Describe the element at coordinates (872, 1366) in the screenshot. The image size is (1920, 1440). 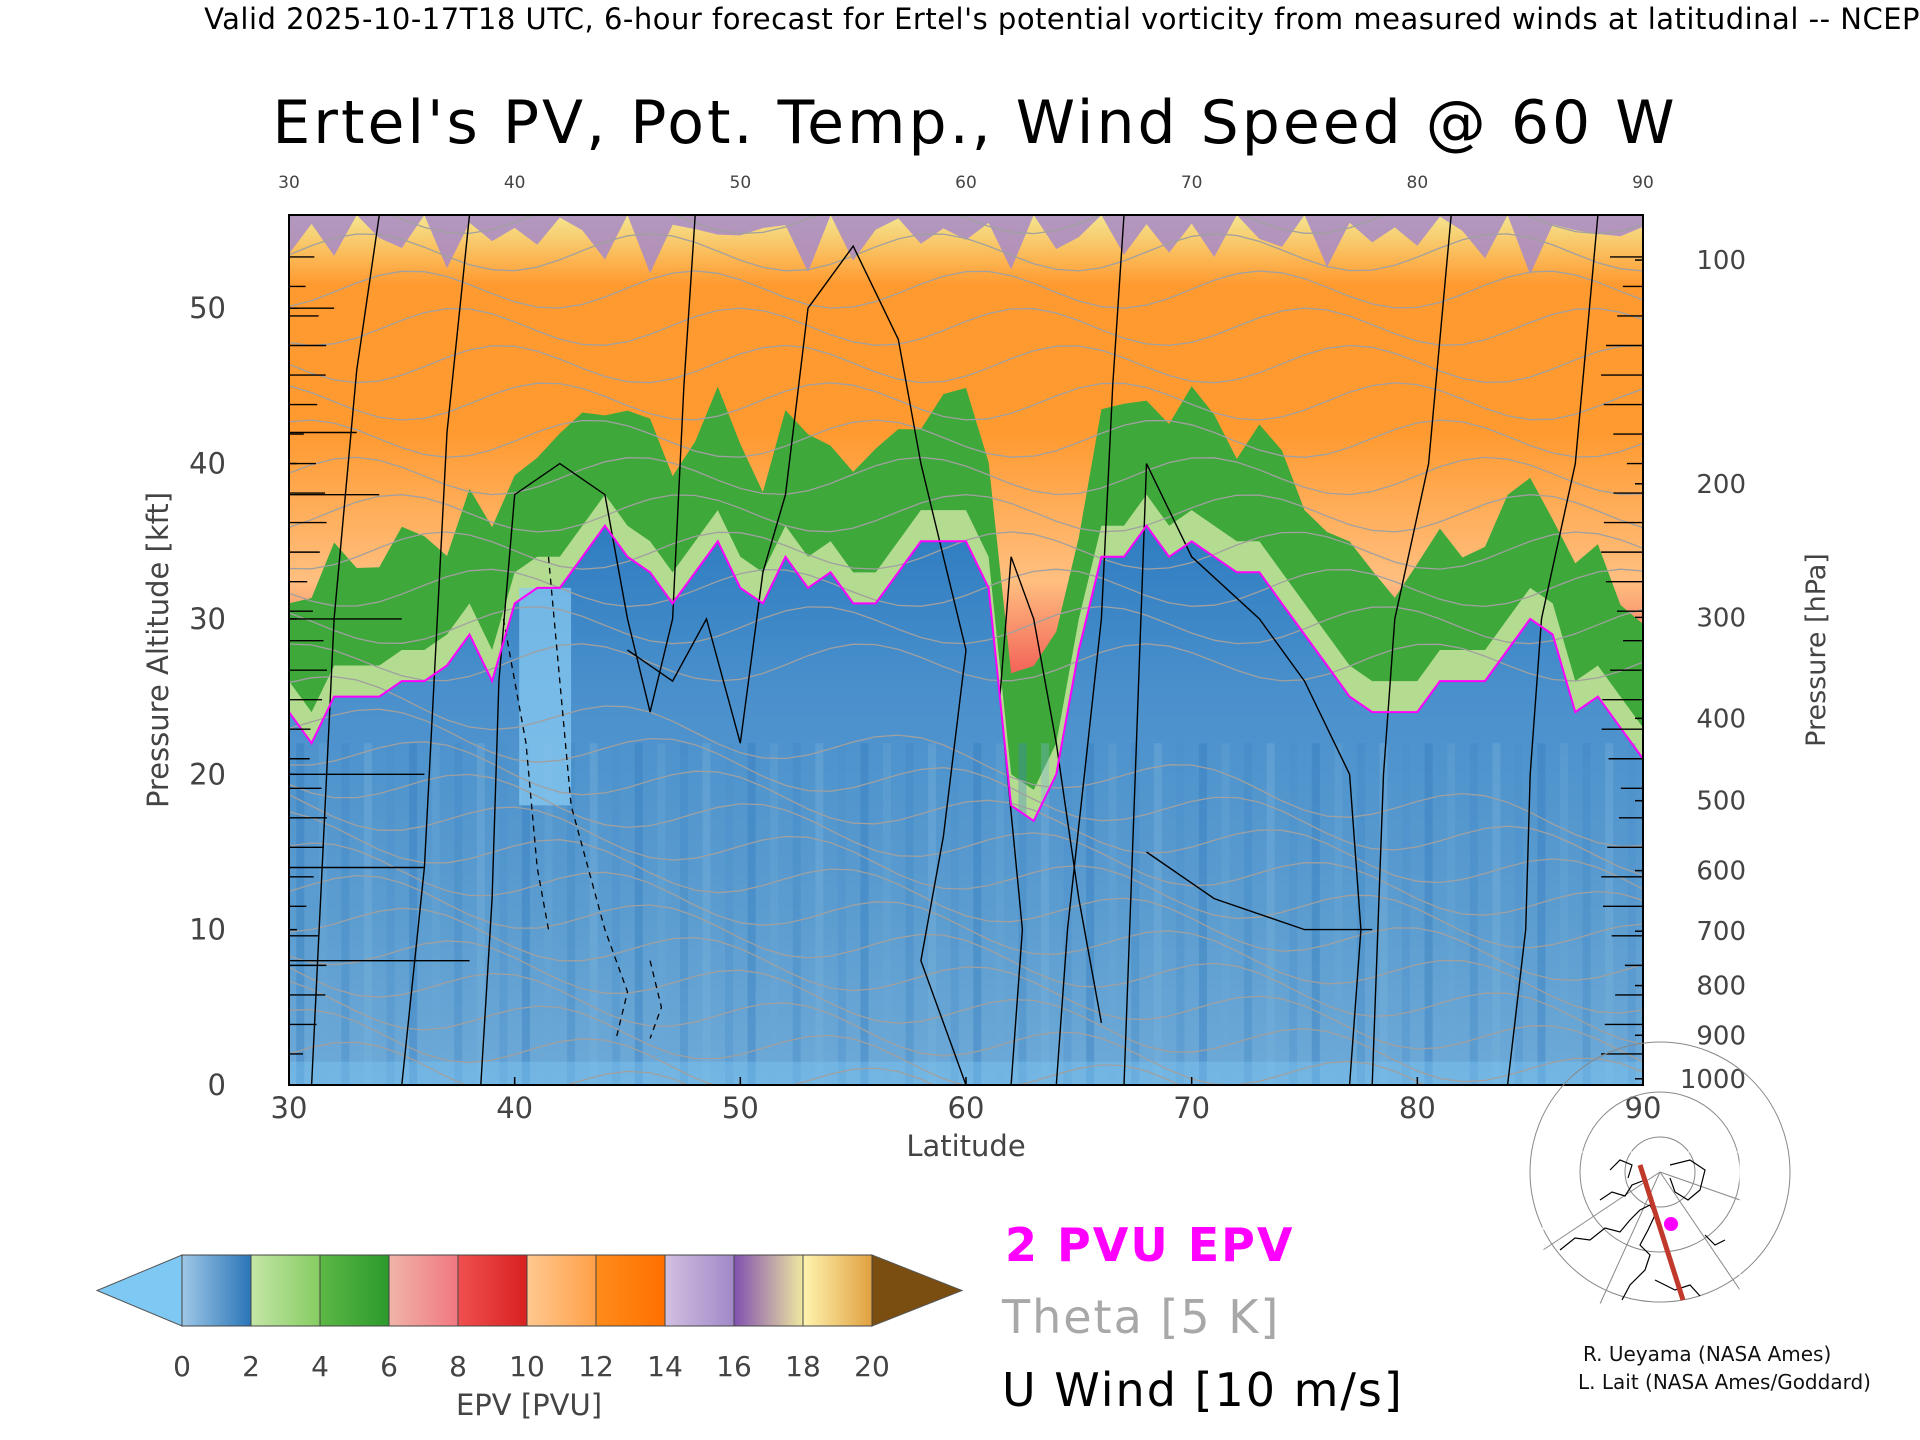
I see `colorbar-tick-label: 20` at that location.